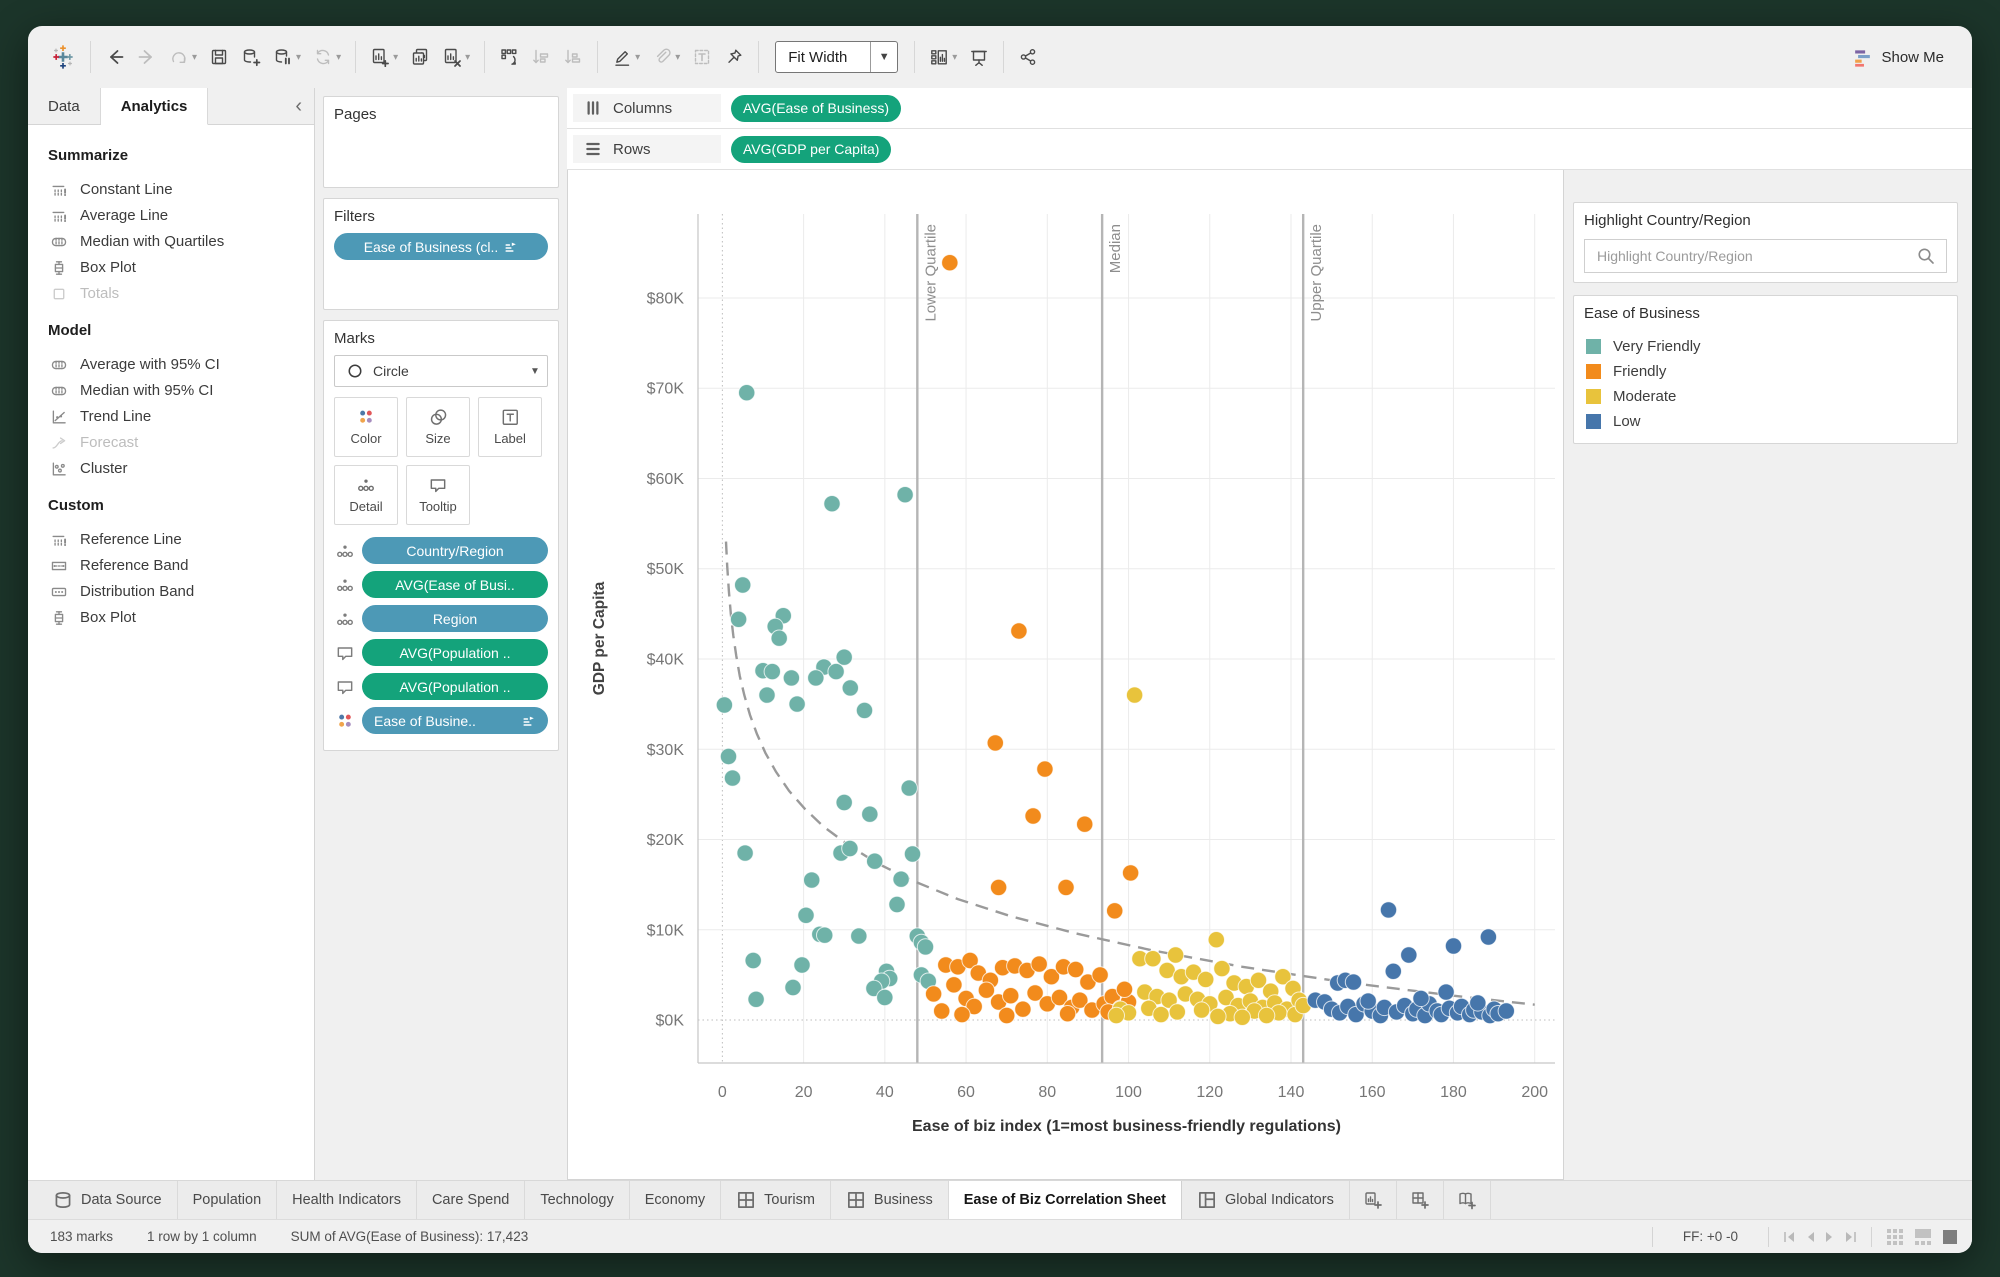 The image size is (2000, 1277). Describe the element at coordinates (171, 215) in the screenshot. I see `analytics-item-average-line: Average Line` at that location.